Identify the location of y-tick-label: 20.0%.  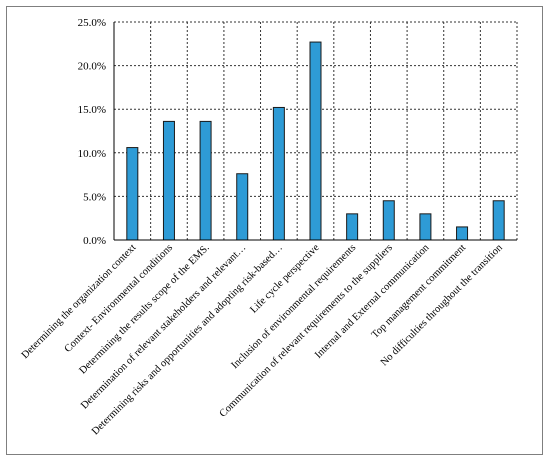
(92, 67).